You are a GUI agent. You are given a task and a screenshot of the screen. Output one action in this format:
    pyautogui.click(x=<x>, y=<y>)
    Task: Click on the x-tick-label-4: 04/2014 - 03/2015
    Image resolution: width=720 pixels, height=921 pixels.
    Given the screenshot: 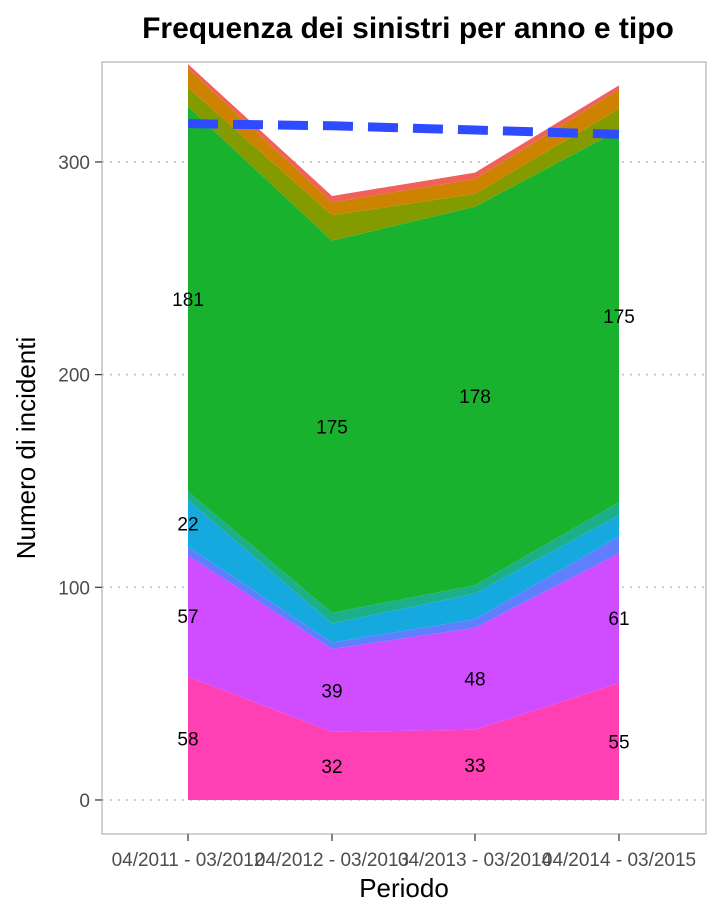 What is the action you would take?
    pyautogui.click(x=619, y=860)
    